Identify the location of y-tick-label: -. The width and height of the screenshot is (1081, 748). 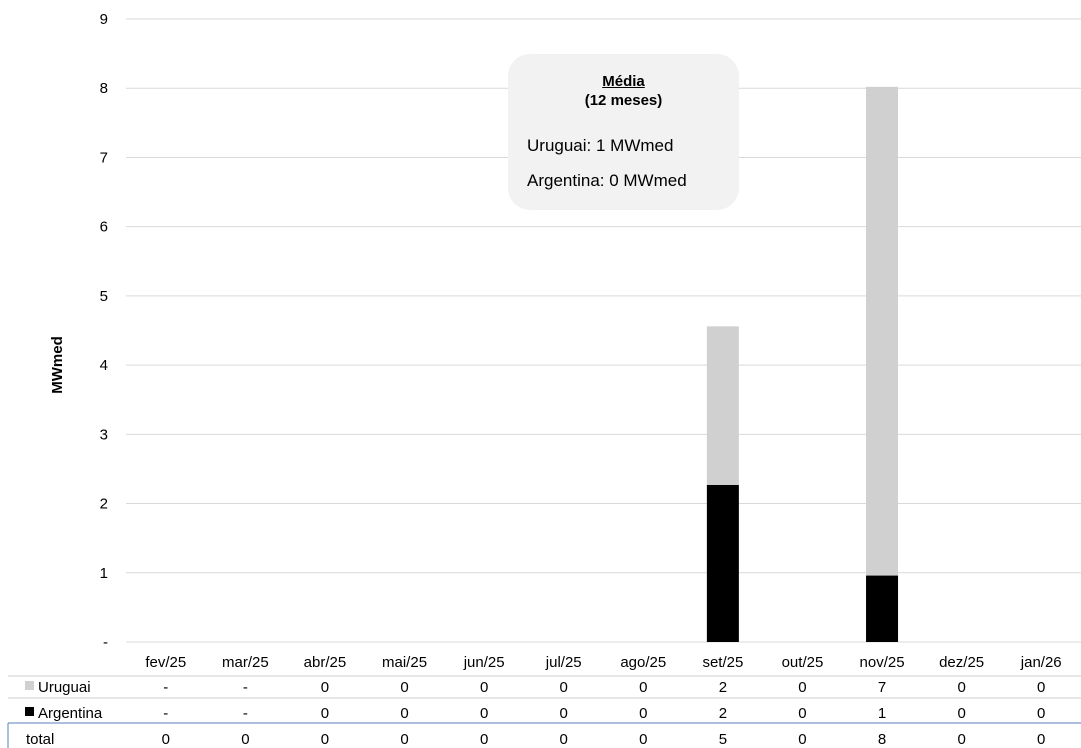
(105, 642).